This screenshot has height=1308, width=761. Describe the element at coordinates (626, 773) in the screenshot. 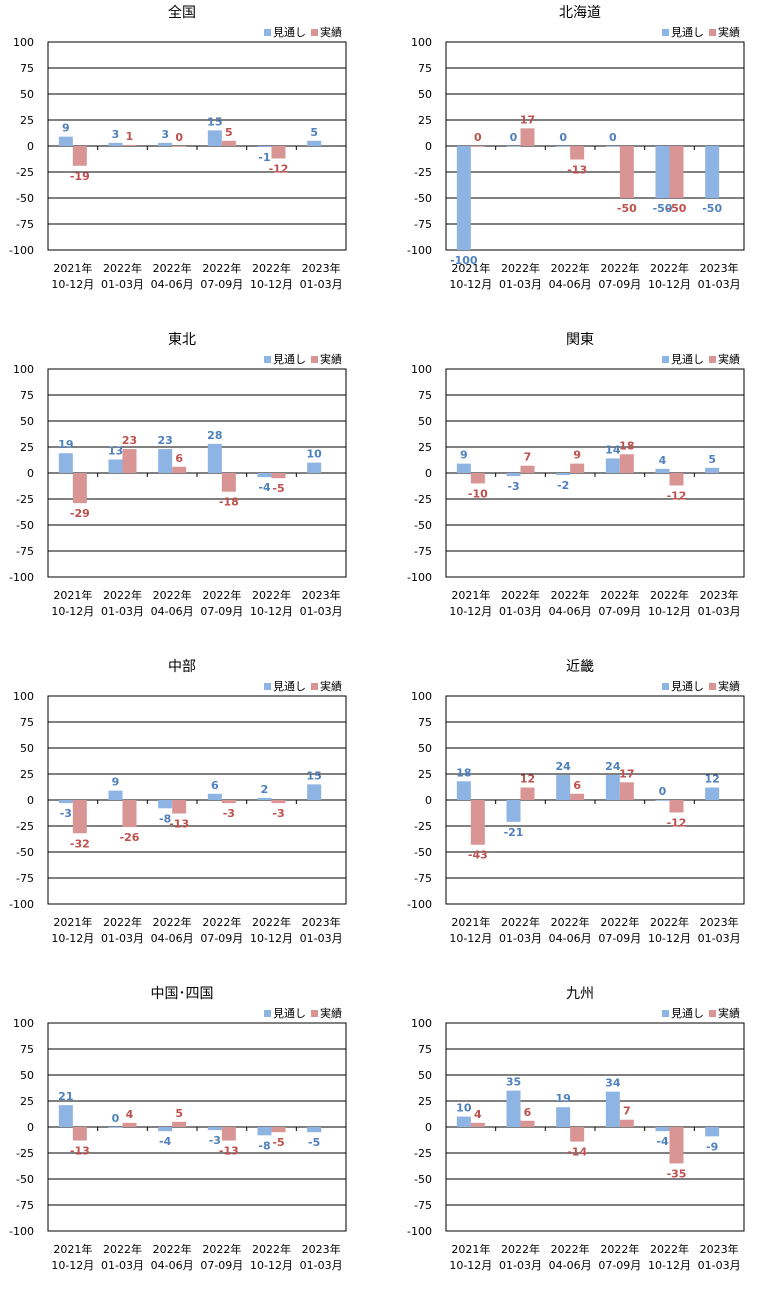

I see `data-label-actual: 17` at that location.